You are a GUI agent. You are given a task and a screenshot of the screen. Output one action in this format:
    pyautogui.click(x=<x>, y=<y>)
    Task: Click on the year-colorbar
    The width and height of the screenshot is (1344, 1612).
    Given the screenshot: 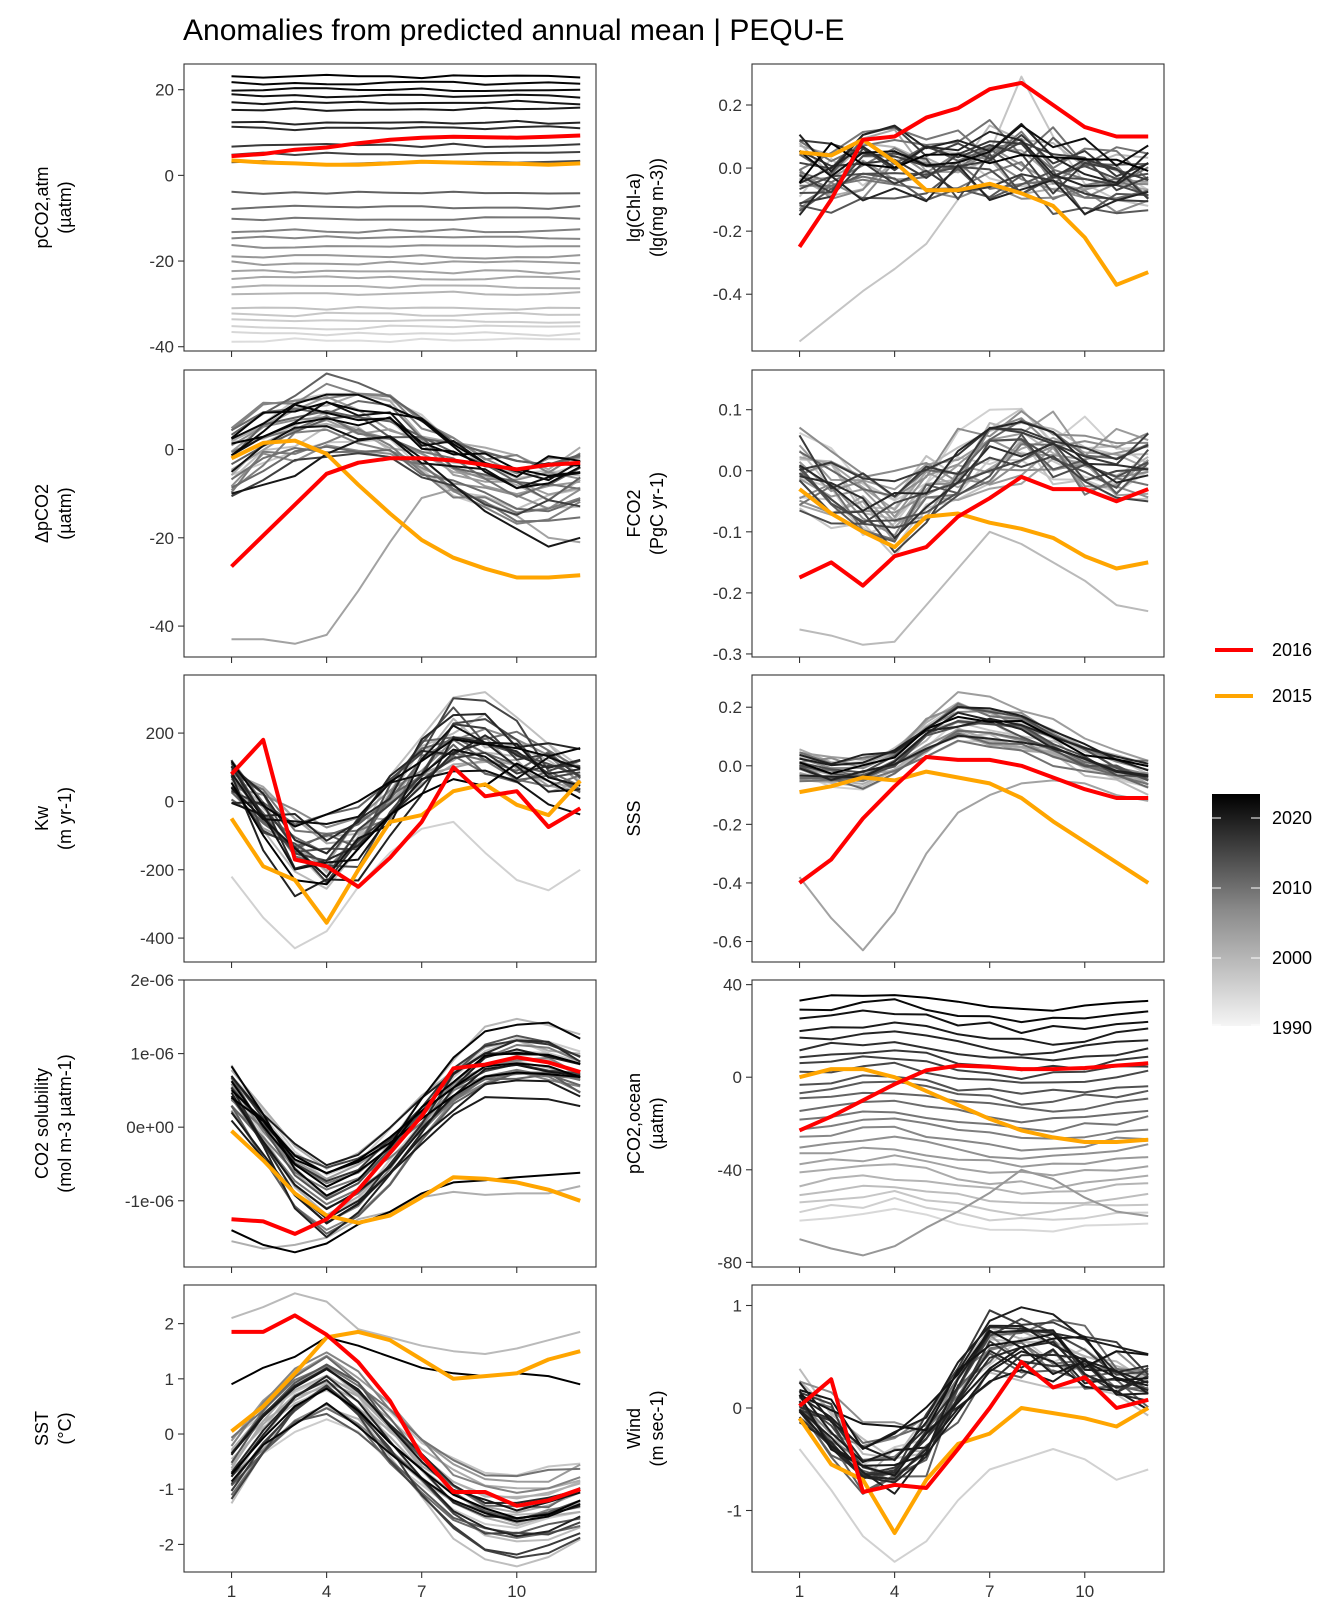 What is the action you would take?
    pyautogui.click(x=1236, y=910)
    